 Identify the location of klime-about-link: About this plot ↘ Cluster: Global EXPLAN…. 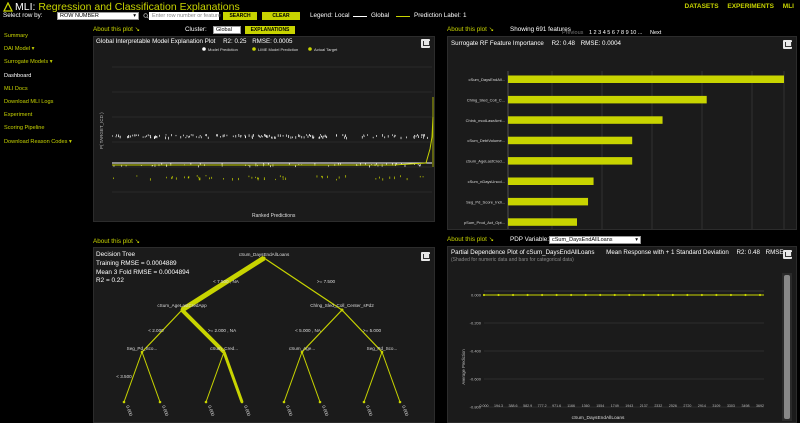
(264, 30).